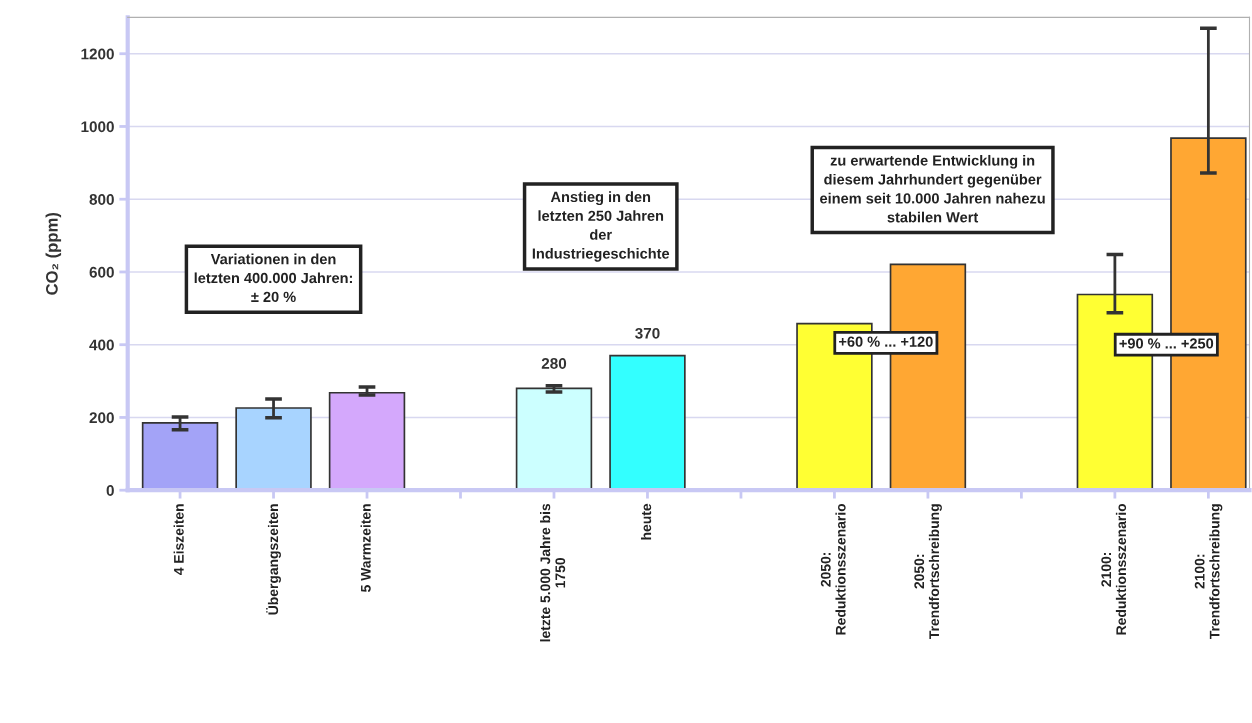 The width and height of the screenshot is (1252, 723). What do you see at coordinates (646, 521) in the screenshot?
I see `x-tick-label: heute` at bounding box center [646, 521].